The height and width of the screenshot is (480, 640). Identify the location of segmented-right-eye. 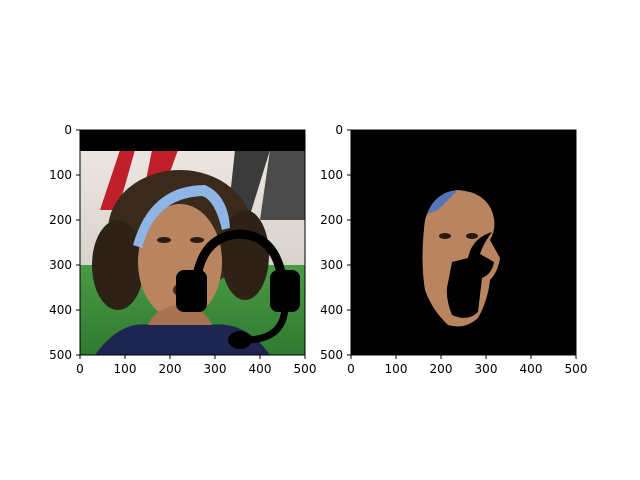
(472, 236).